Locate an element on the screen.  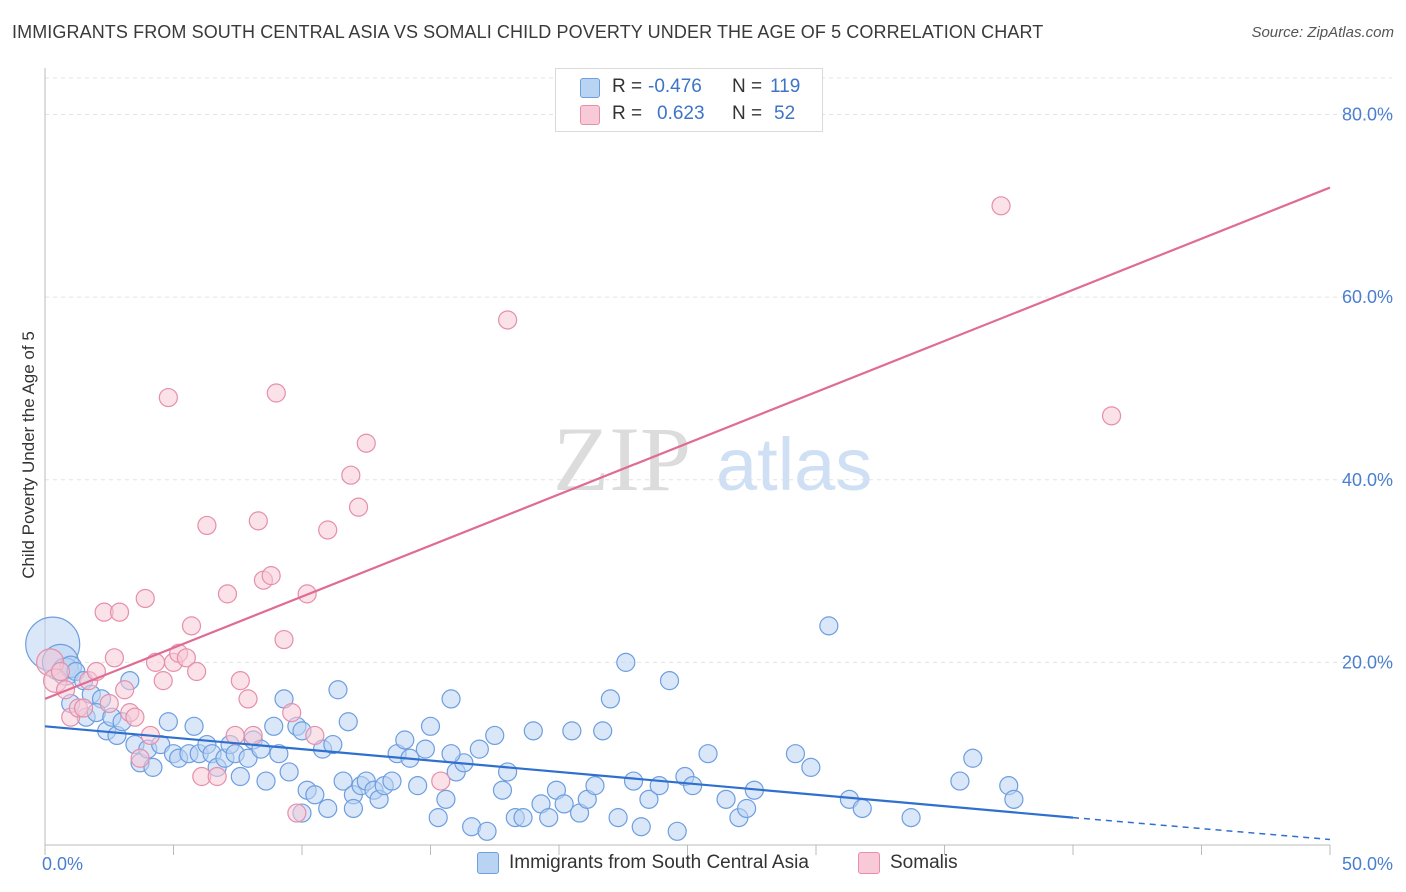
legend-item-immigrants: Immigrants from South Central Asia is located at coordinates (643, 863).